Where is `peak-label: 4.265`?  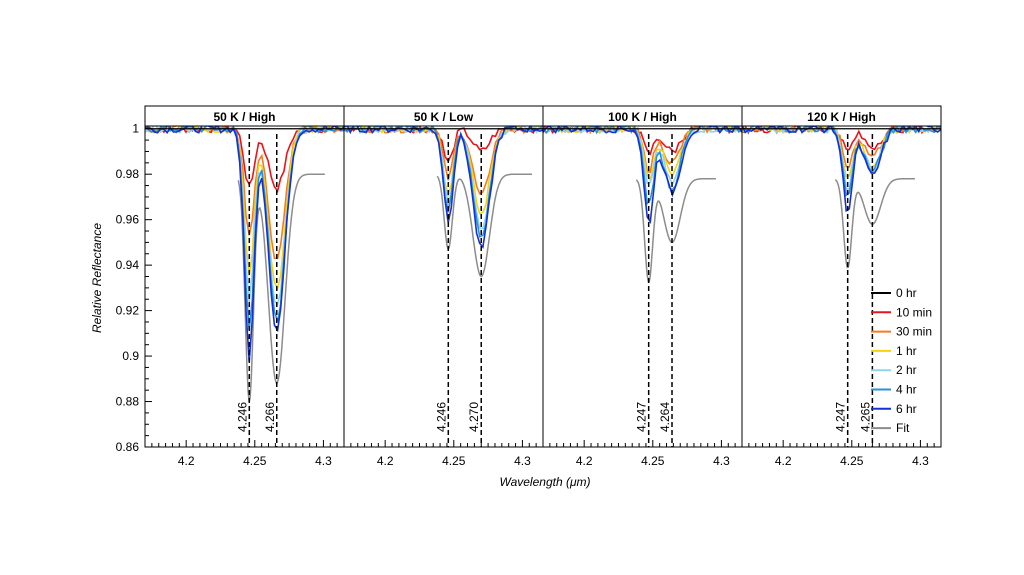 peak-label: 4.265 is located at coordinates (865, 417).